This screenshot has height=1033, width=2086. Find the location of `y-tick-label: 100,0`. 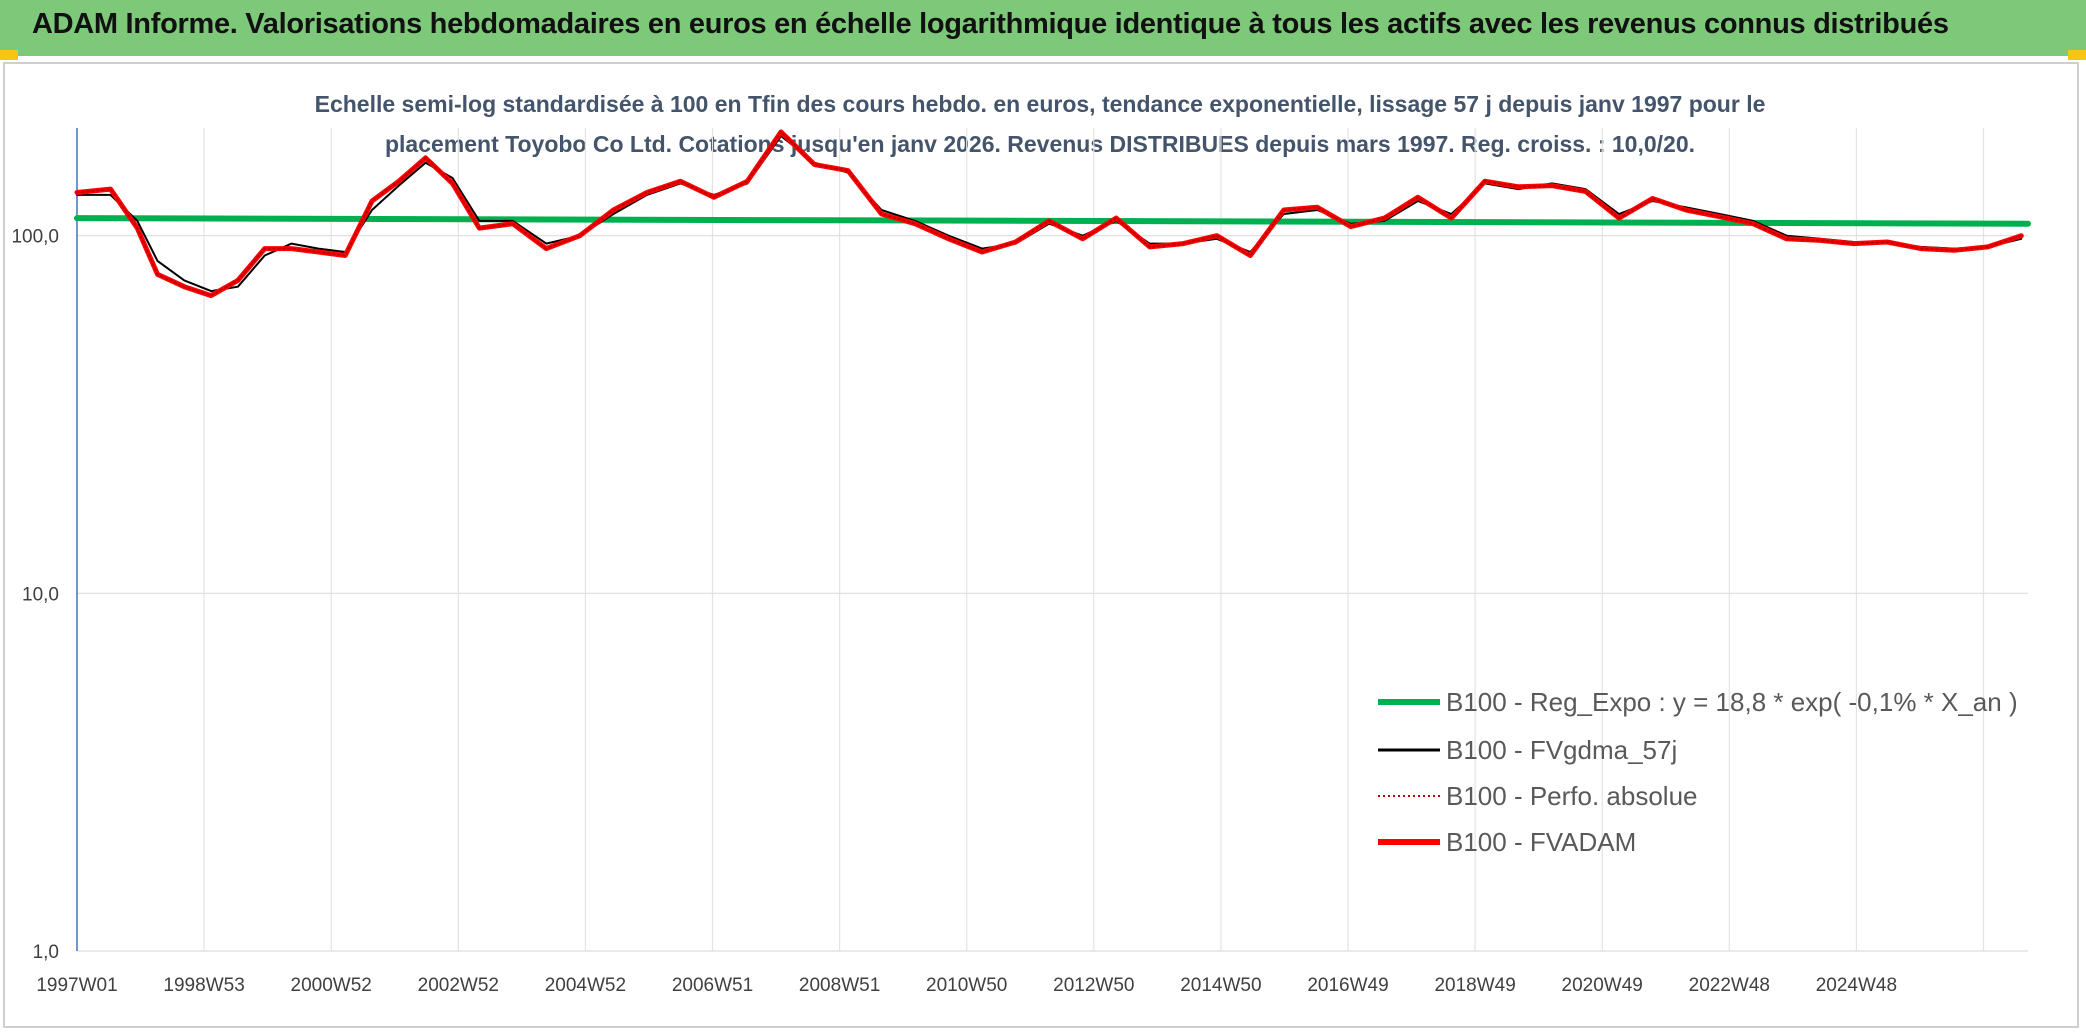

y-tick-label: 100,0 is located at coordinates (35, 237).